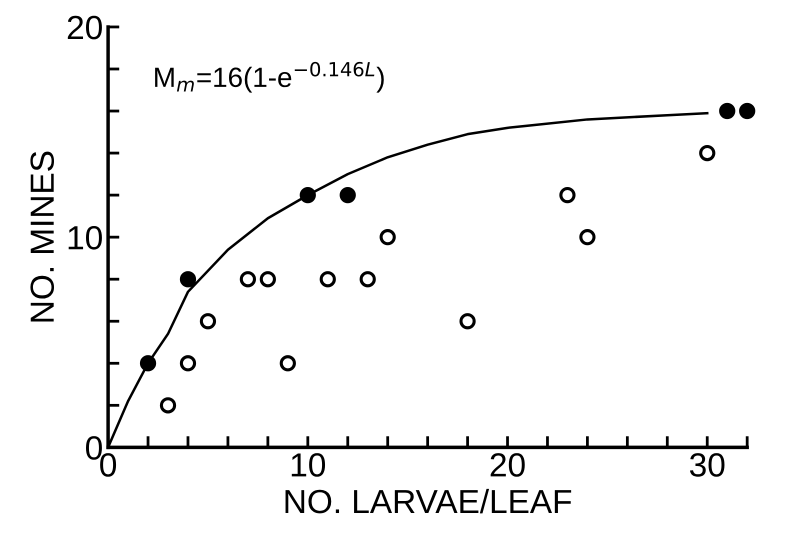 This screenshot has width=789, height=539. I want to click on x-axis-title: NO. LARVAE/LEAF, so click(429, 501).